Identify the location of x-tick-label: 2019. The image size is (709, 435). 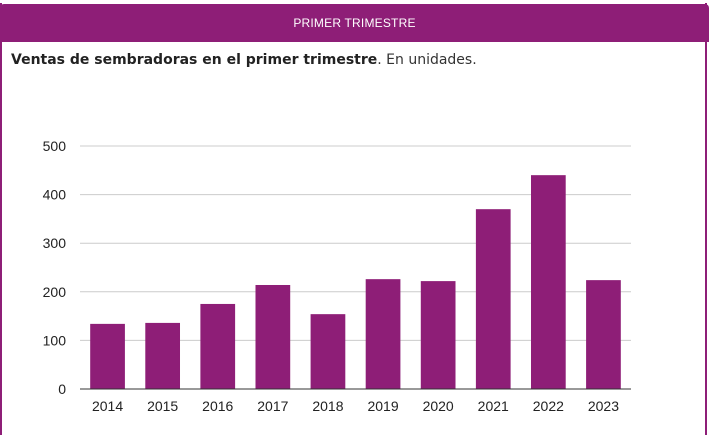
(382, 406).